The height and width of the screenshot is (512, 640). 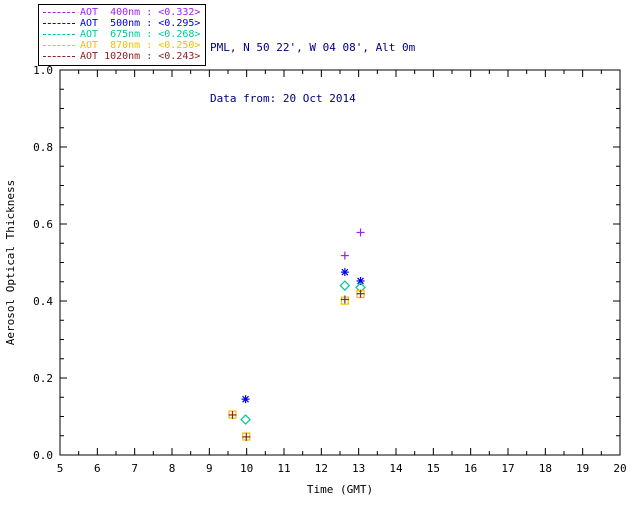 I want to click on x-tick-label: 11, so click(x=283, y=468).